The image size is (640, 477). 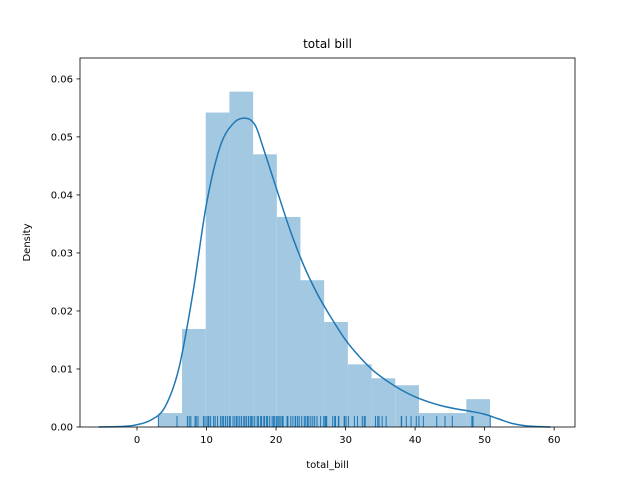 What do you see at coordinates (62, 79) in the screenshot?
I see `y-tick-label: 0.06` at bounding box center [62, 79].